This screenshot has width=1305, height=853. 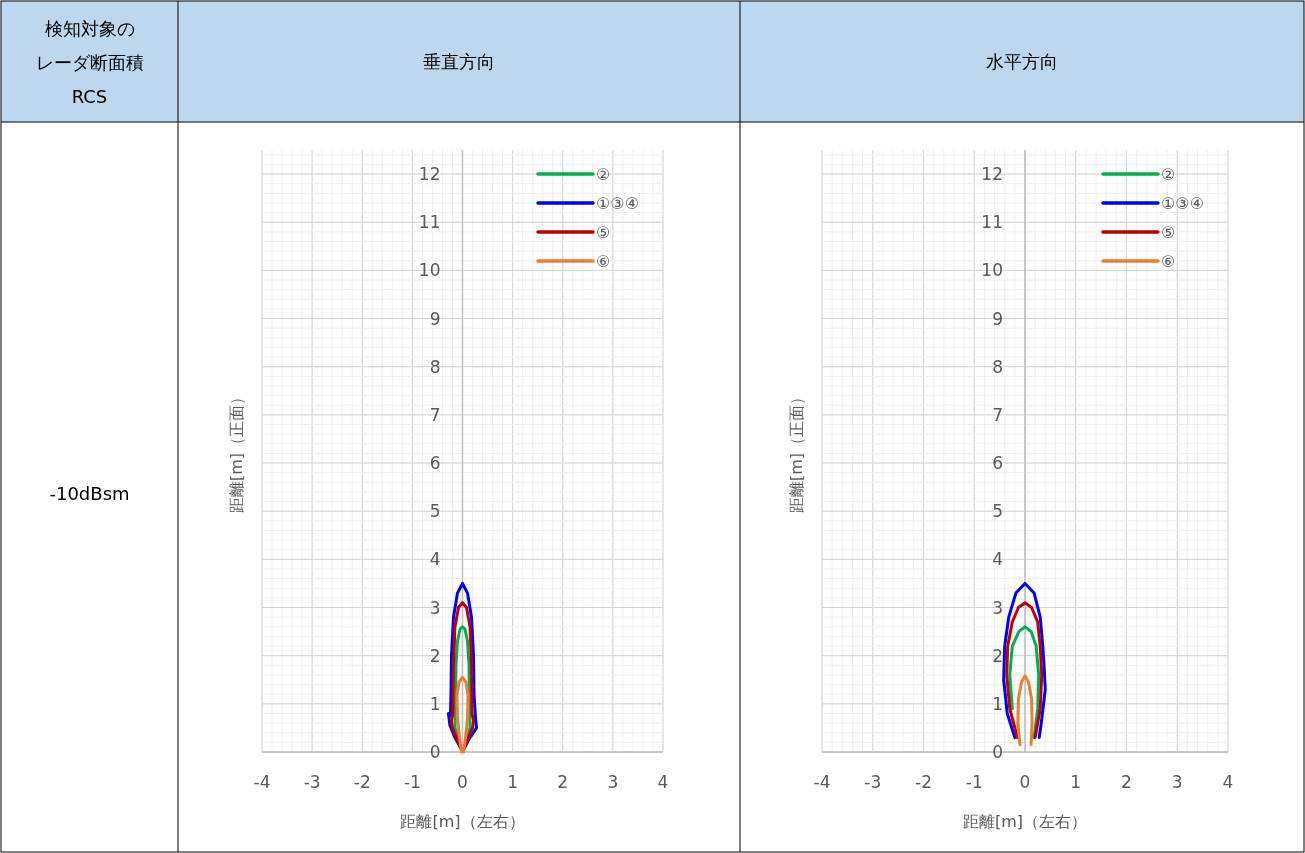 What do you see at coordinates (459, 61) in the screenshot?
I see `chart-title: 垂直方向` at bounding box center [459, 61].